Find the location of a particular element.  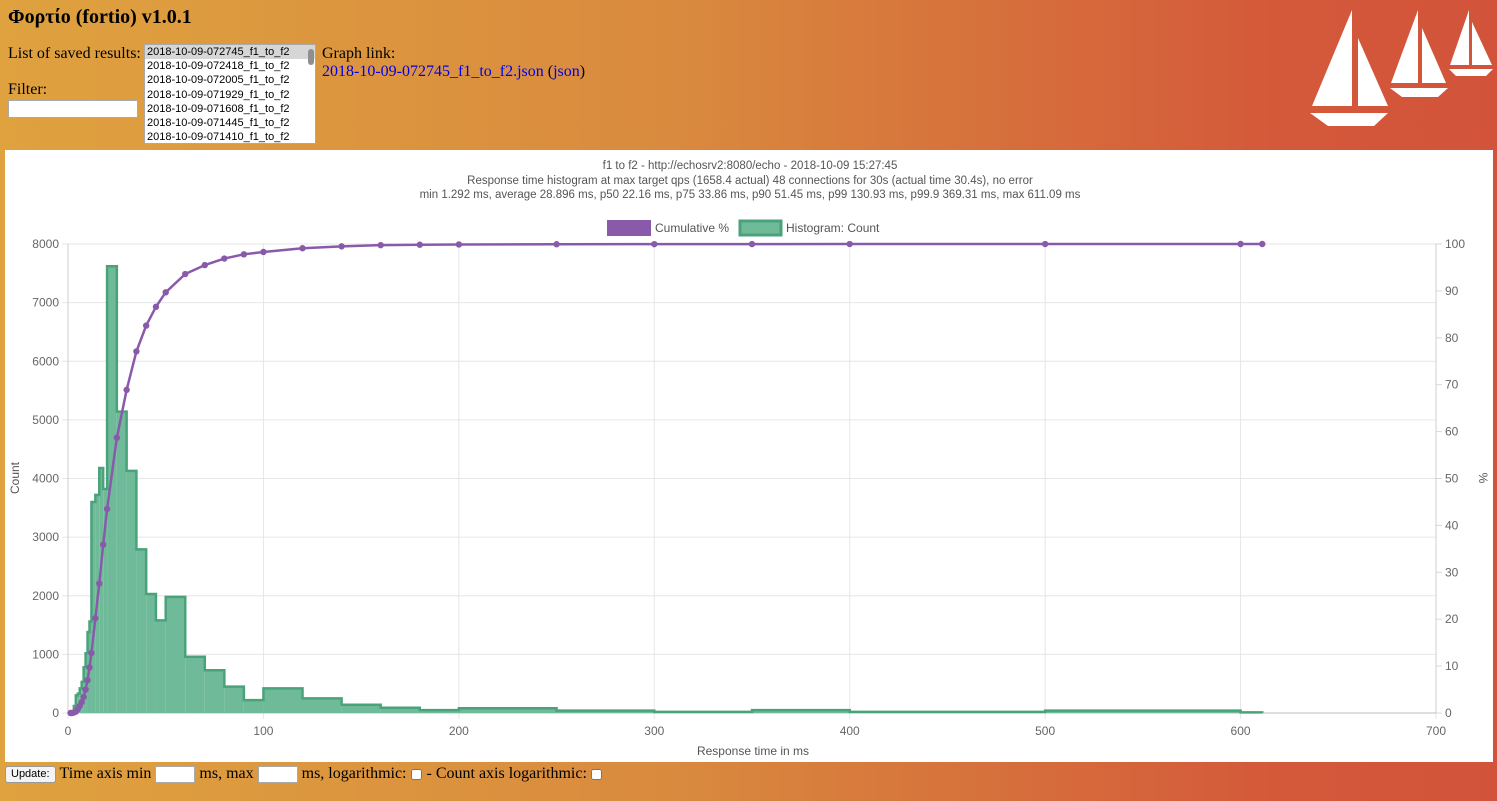

y2-tick-label: 80 is located at coordinates (1452, 338).